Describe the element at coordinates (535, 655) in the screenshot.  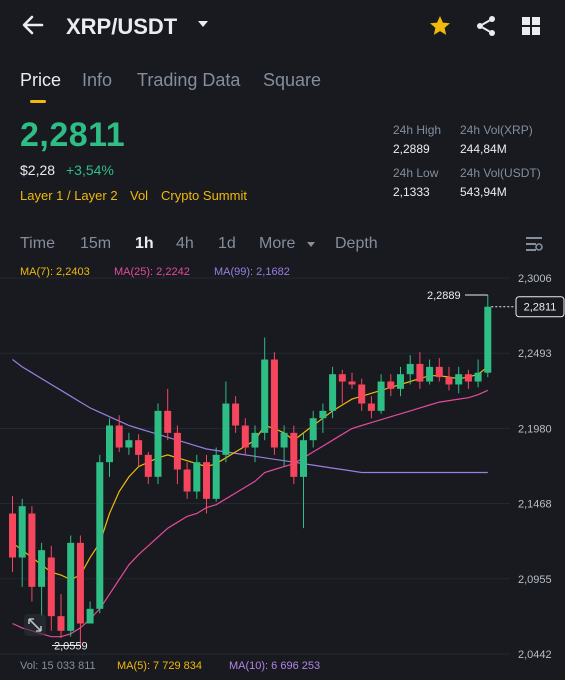
I see `y-tick-label: 2,0442` at that location.